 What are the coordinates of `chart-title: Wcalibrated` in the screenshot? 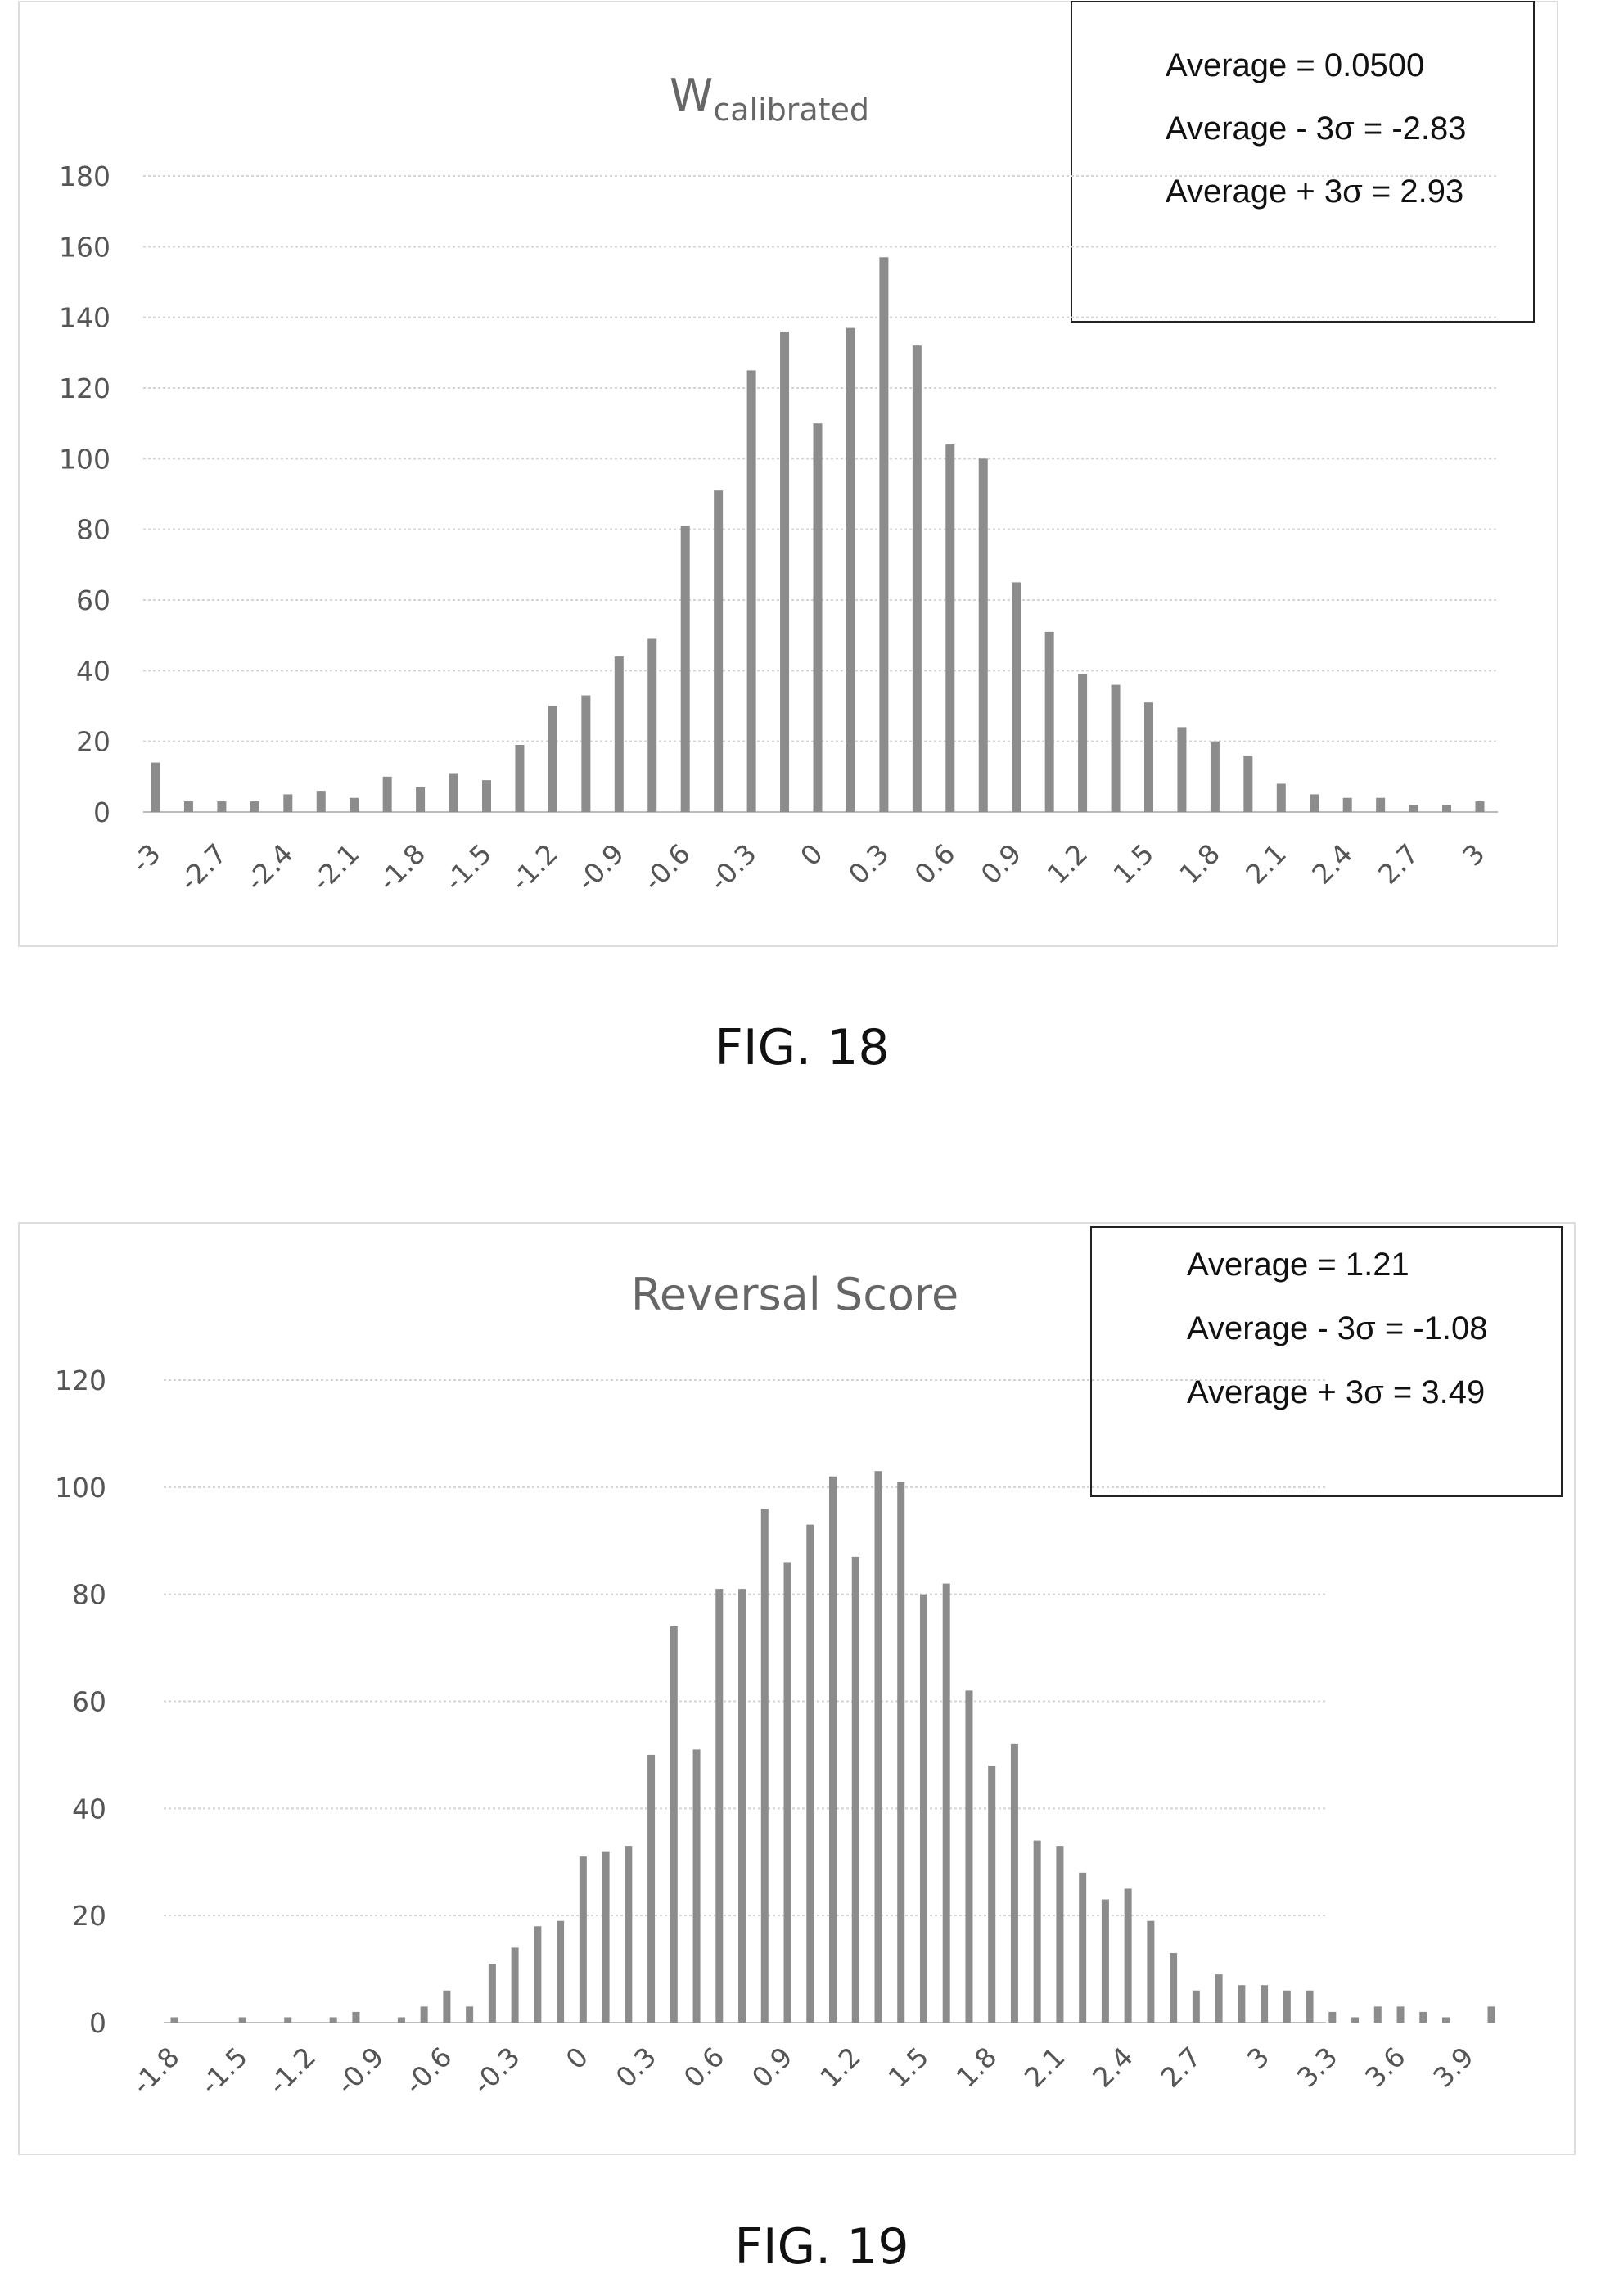 It's located at (769, 99).